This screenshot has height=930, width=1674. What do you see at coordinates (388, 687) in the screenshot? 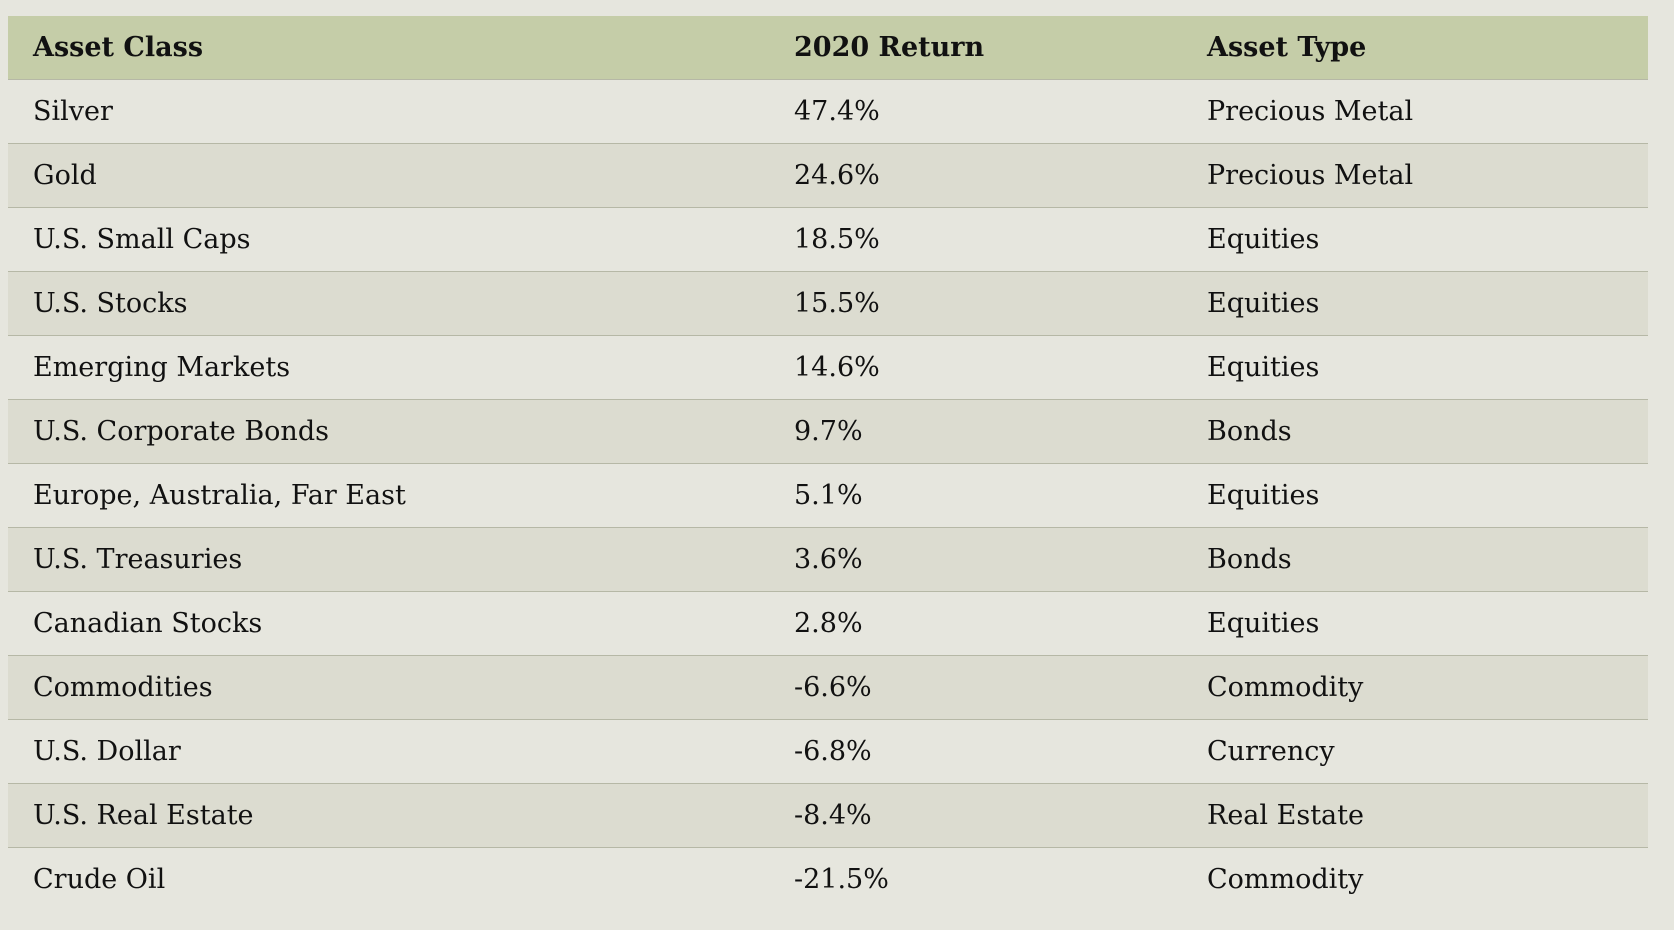
I see `table-cell: Commodities` at bounding box center [388, 687].